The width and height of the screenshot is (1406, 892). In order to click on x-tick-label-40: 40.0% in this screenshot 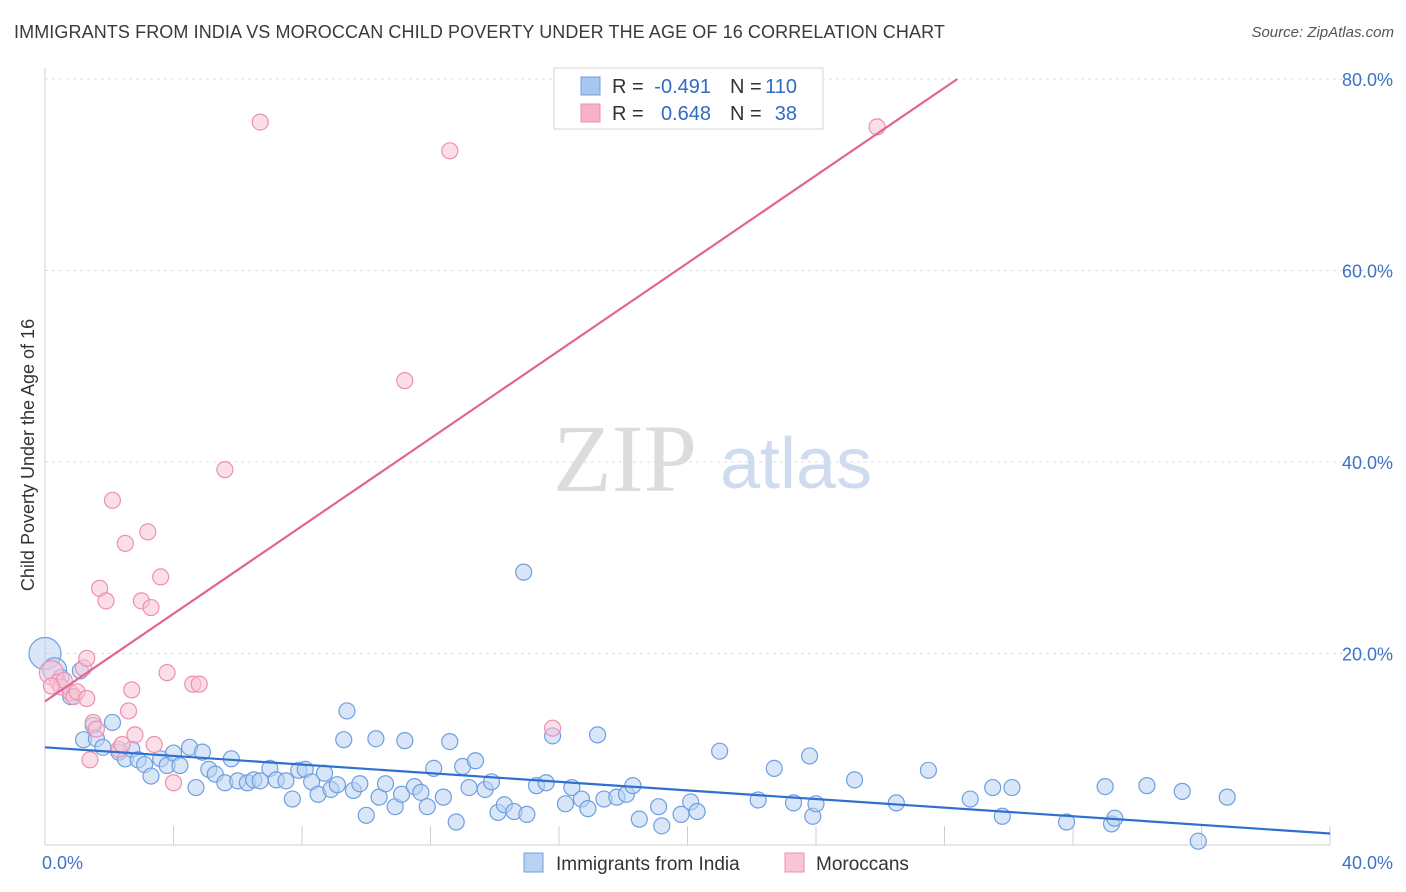, I will do `click(1367, 863)`.